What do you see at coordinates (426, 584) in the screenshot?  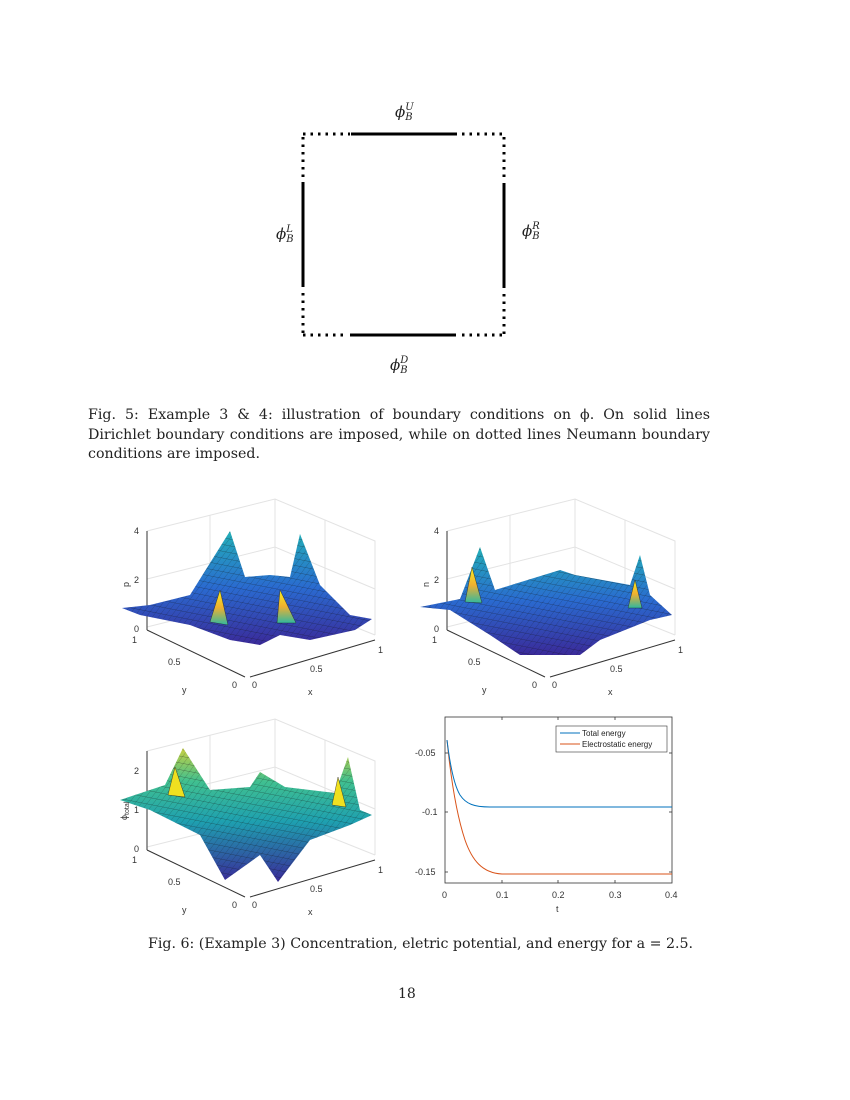 I see `svg-text: n` at bounding box center [426, 584].